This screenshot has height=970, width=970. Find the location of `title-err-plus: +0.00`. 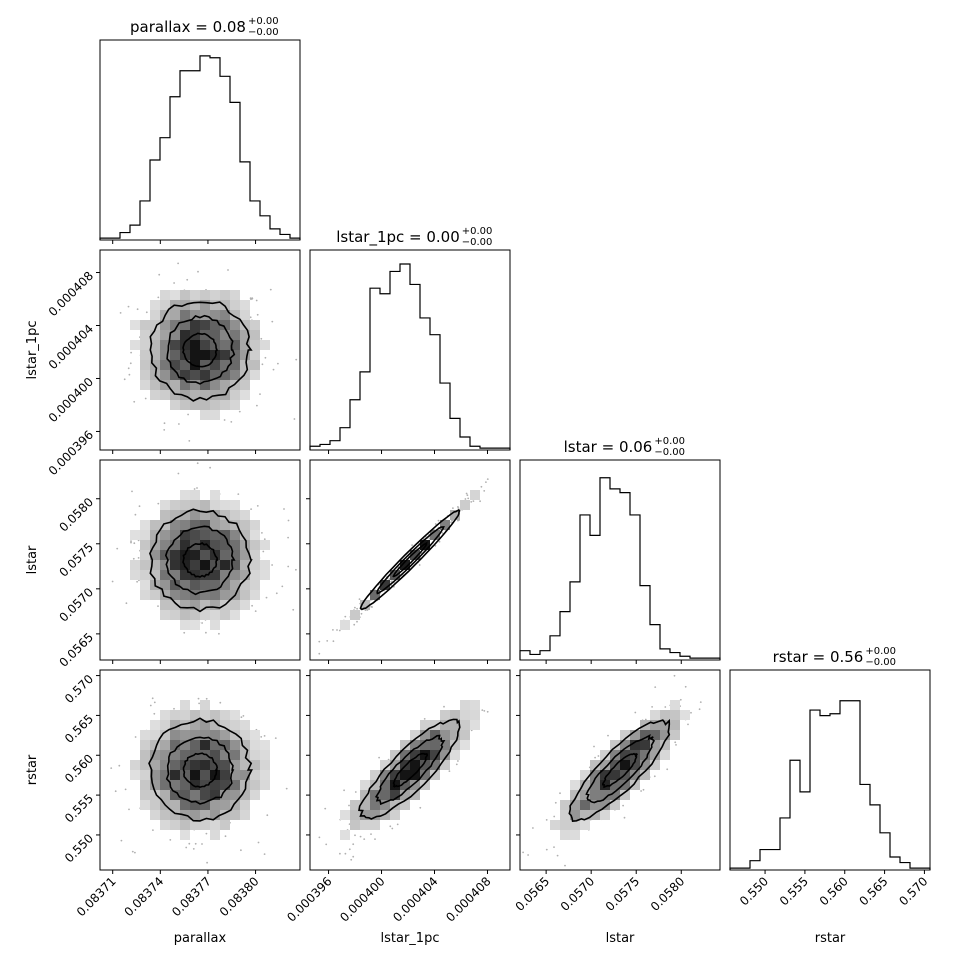

title-err-plus: +0.00 is located at coordinates (477, 231).